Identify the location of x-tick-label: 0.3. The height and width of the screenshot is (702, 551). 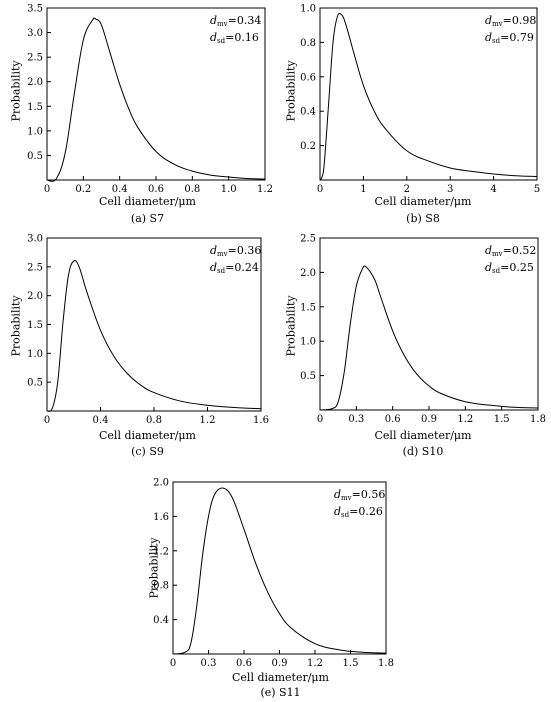
(209, 663).